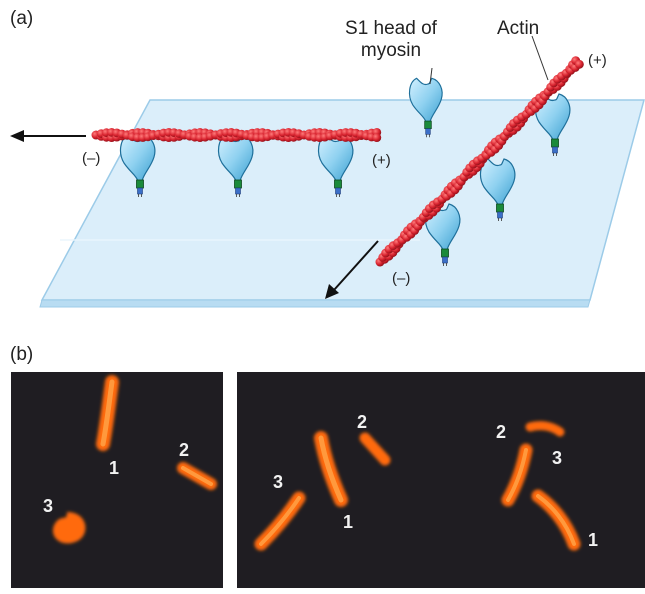 The image size is (645, 594). I want to click on s1-label-line2: myosin, so click(391, 50).